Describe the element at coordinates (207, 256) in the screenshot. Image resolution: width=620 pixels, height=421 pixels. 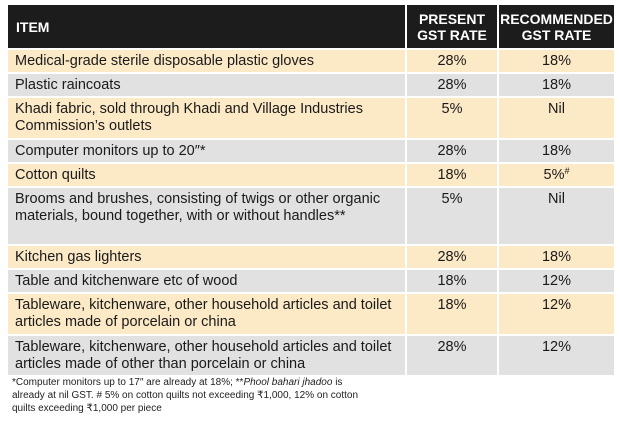
I see `item-cell: Kitchen gas lighters` at that location.